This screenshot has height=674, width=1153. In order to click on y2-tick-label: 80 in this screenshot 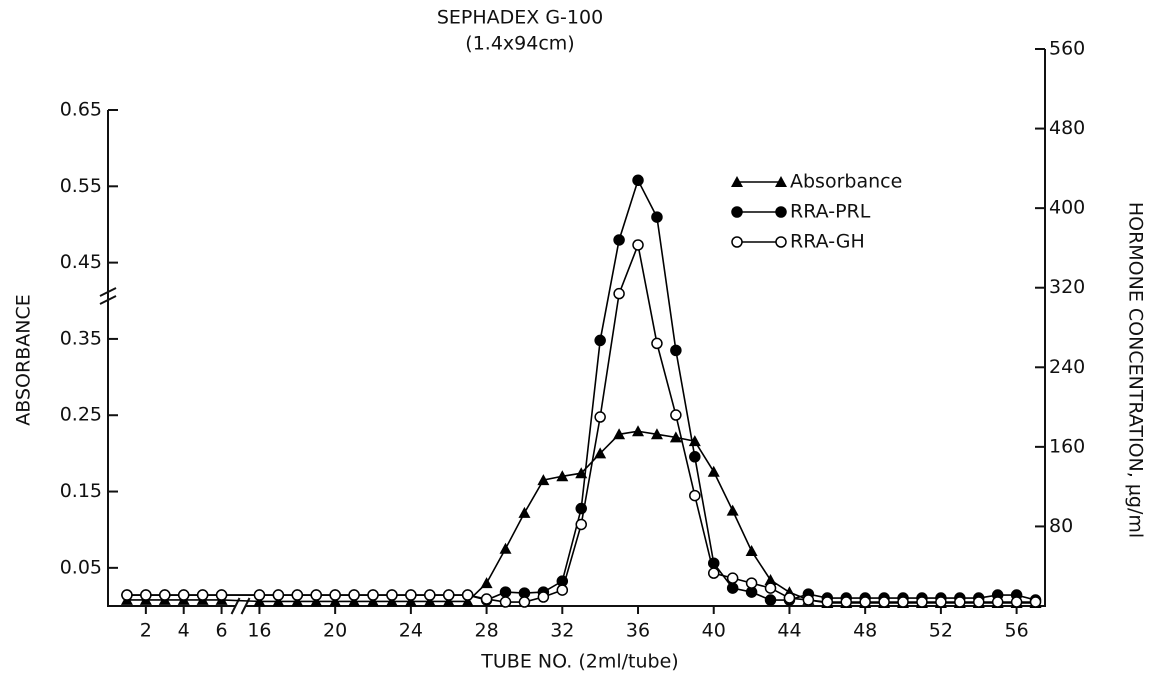, I will do `click(1061, 526)`.